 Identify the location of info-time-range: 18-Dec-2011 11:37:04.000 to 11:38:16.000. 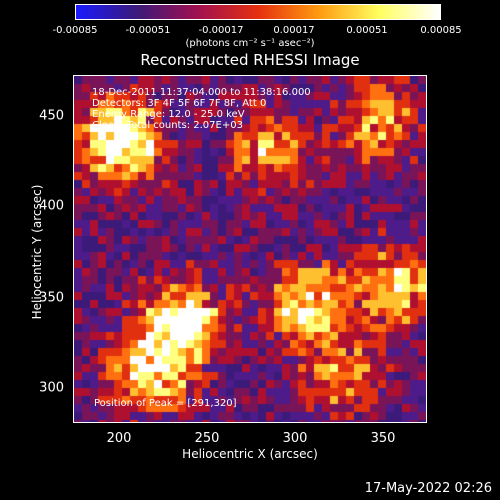
(201, 92).